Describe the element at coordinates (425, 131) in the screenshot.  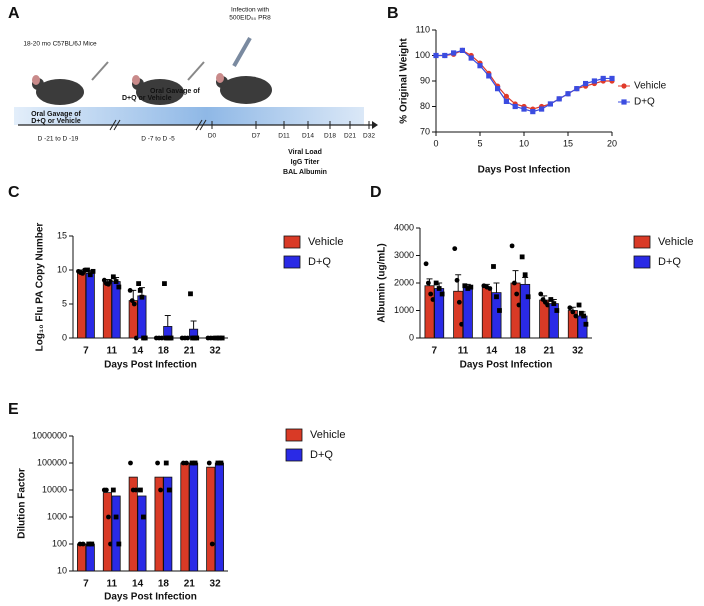
I see `y-tick-label: 70` at that location.